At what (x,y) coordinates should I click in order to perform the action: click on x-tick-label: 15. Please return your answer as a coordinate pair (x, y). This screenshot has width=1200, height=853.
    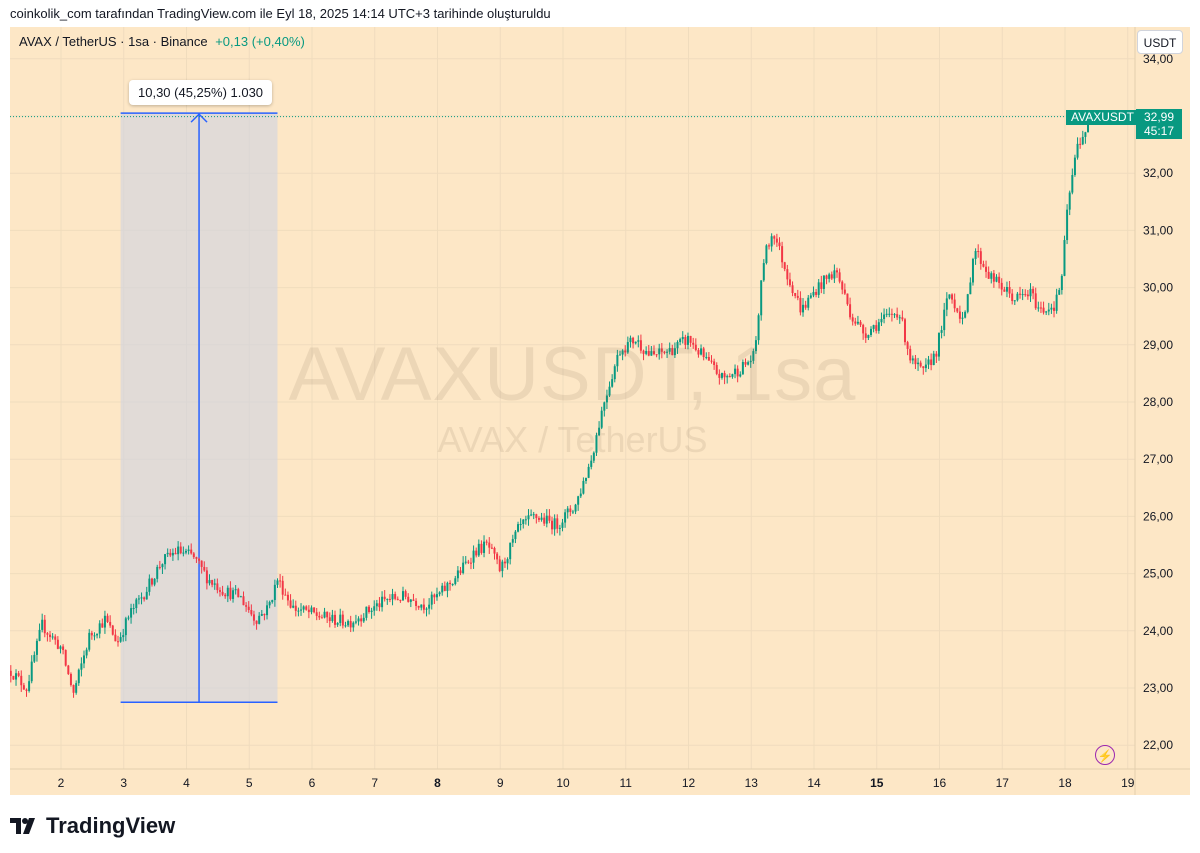
    Looking at the image, I should click on (877, 783).